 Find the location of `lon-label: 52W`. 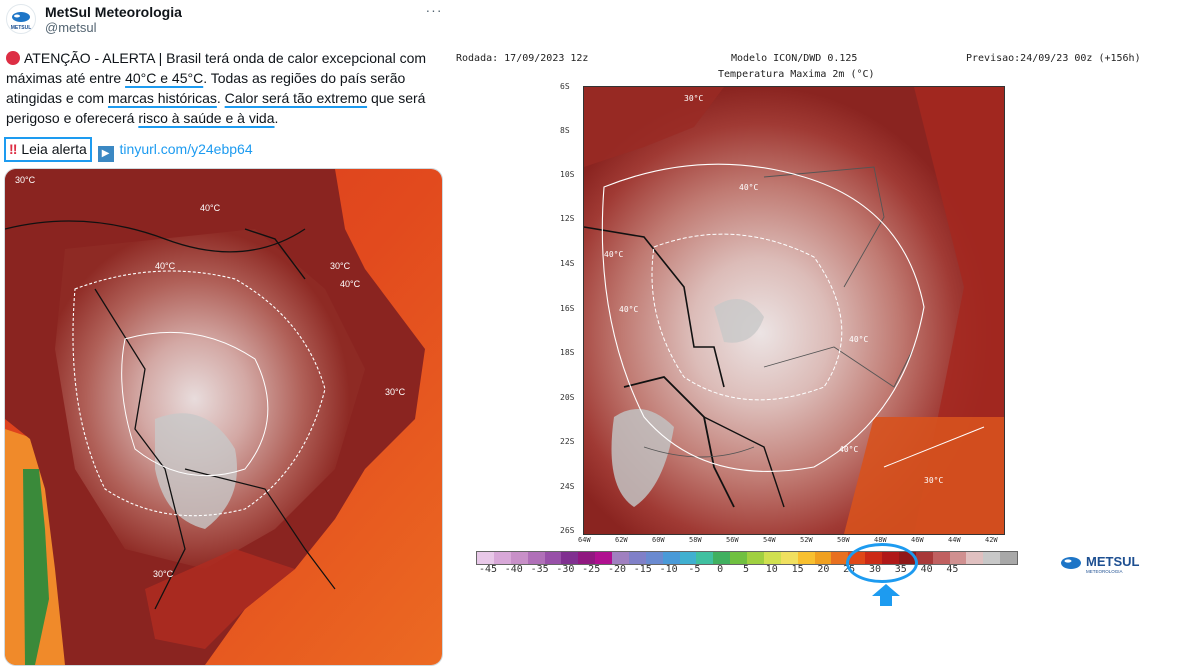

lon-label: 52W is located at coordinates (806, 540).